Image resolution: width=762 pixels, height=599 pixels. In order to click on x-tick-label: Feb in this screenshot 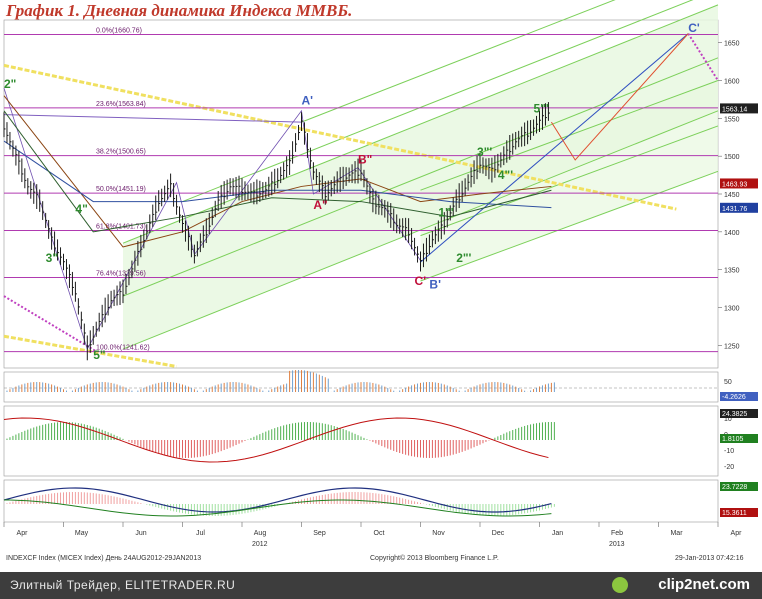, I will do `click(617, 533)`.